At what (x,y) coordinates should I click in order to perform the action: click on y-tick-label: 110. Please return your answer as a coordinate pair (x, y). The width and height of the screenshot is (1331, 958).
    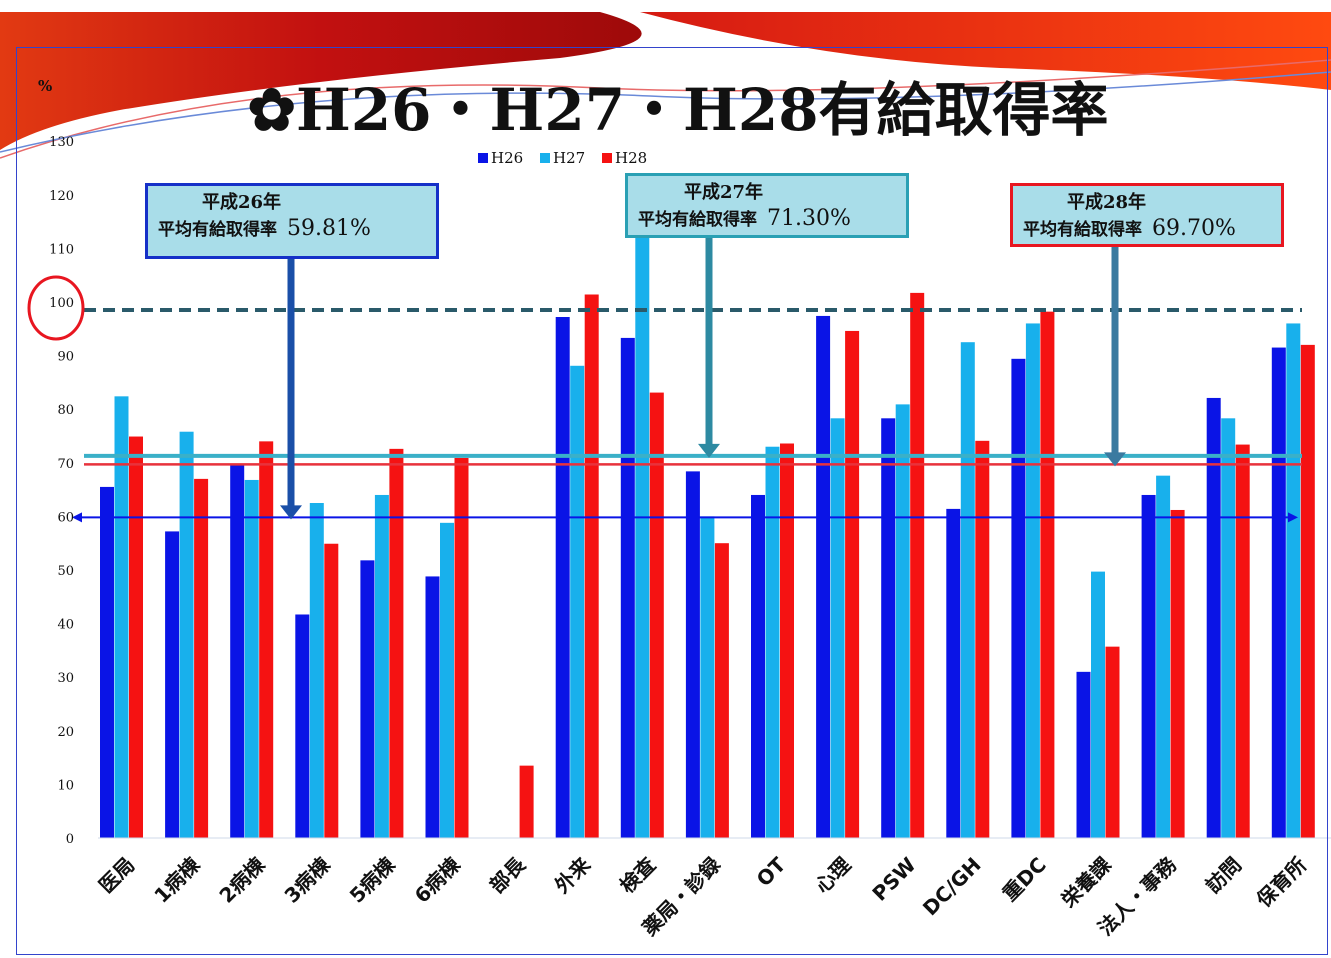
    Looking at the image, I should click on (61, 249).